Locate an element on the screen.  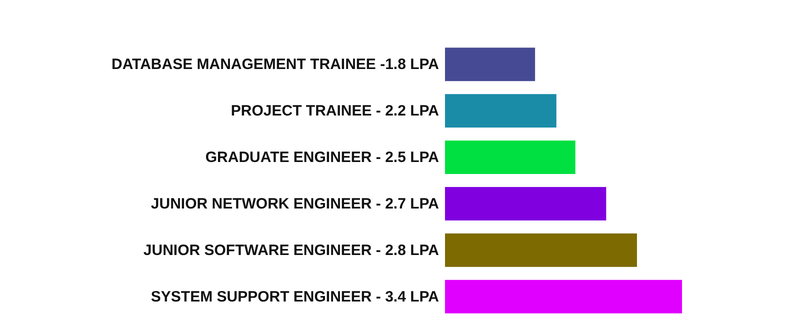
y-tick-label: GRADUATE ENGINEER - 2.5 LPA is located at coordinates (322, 157).